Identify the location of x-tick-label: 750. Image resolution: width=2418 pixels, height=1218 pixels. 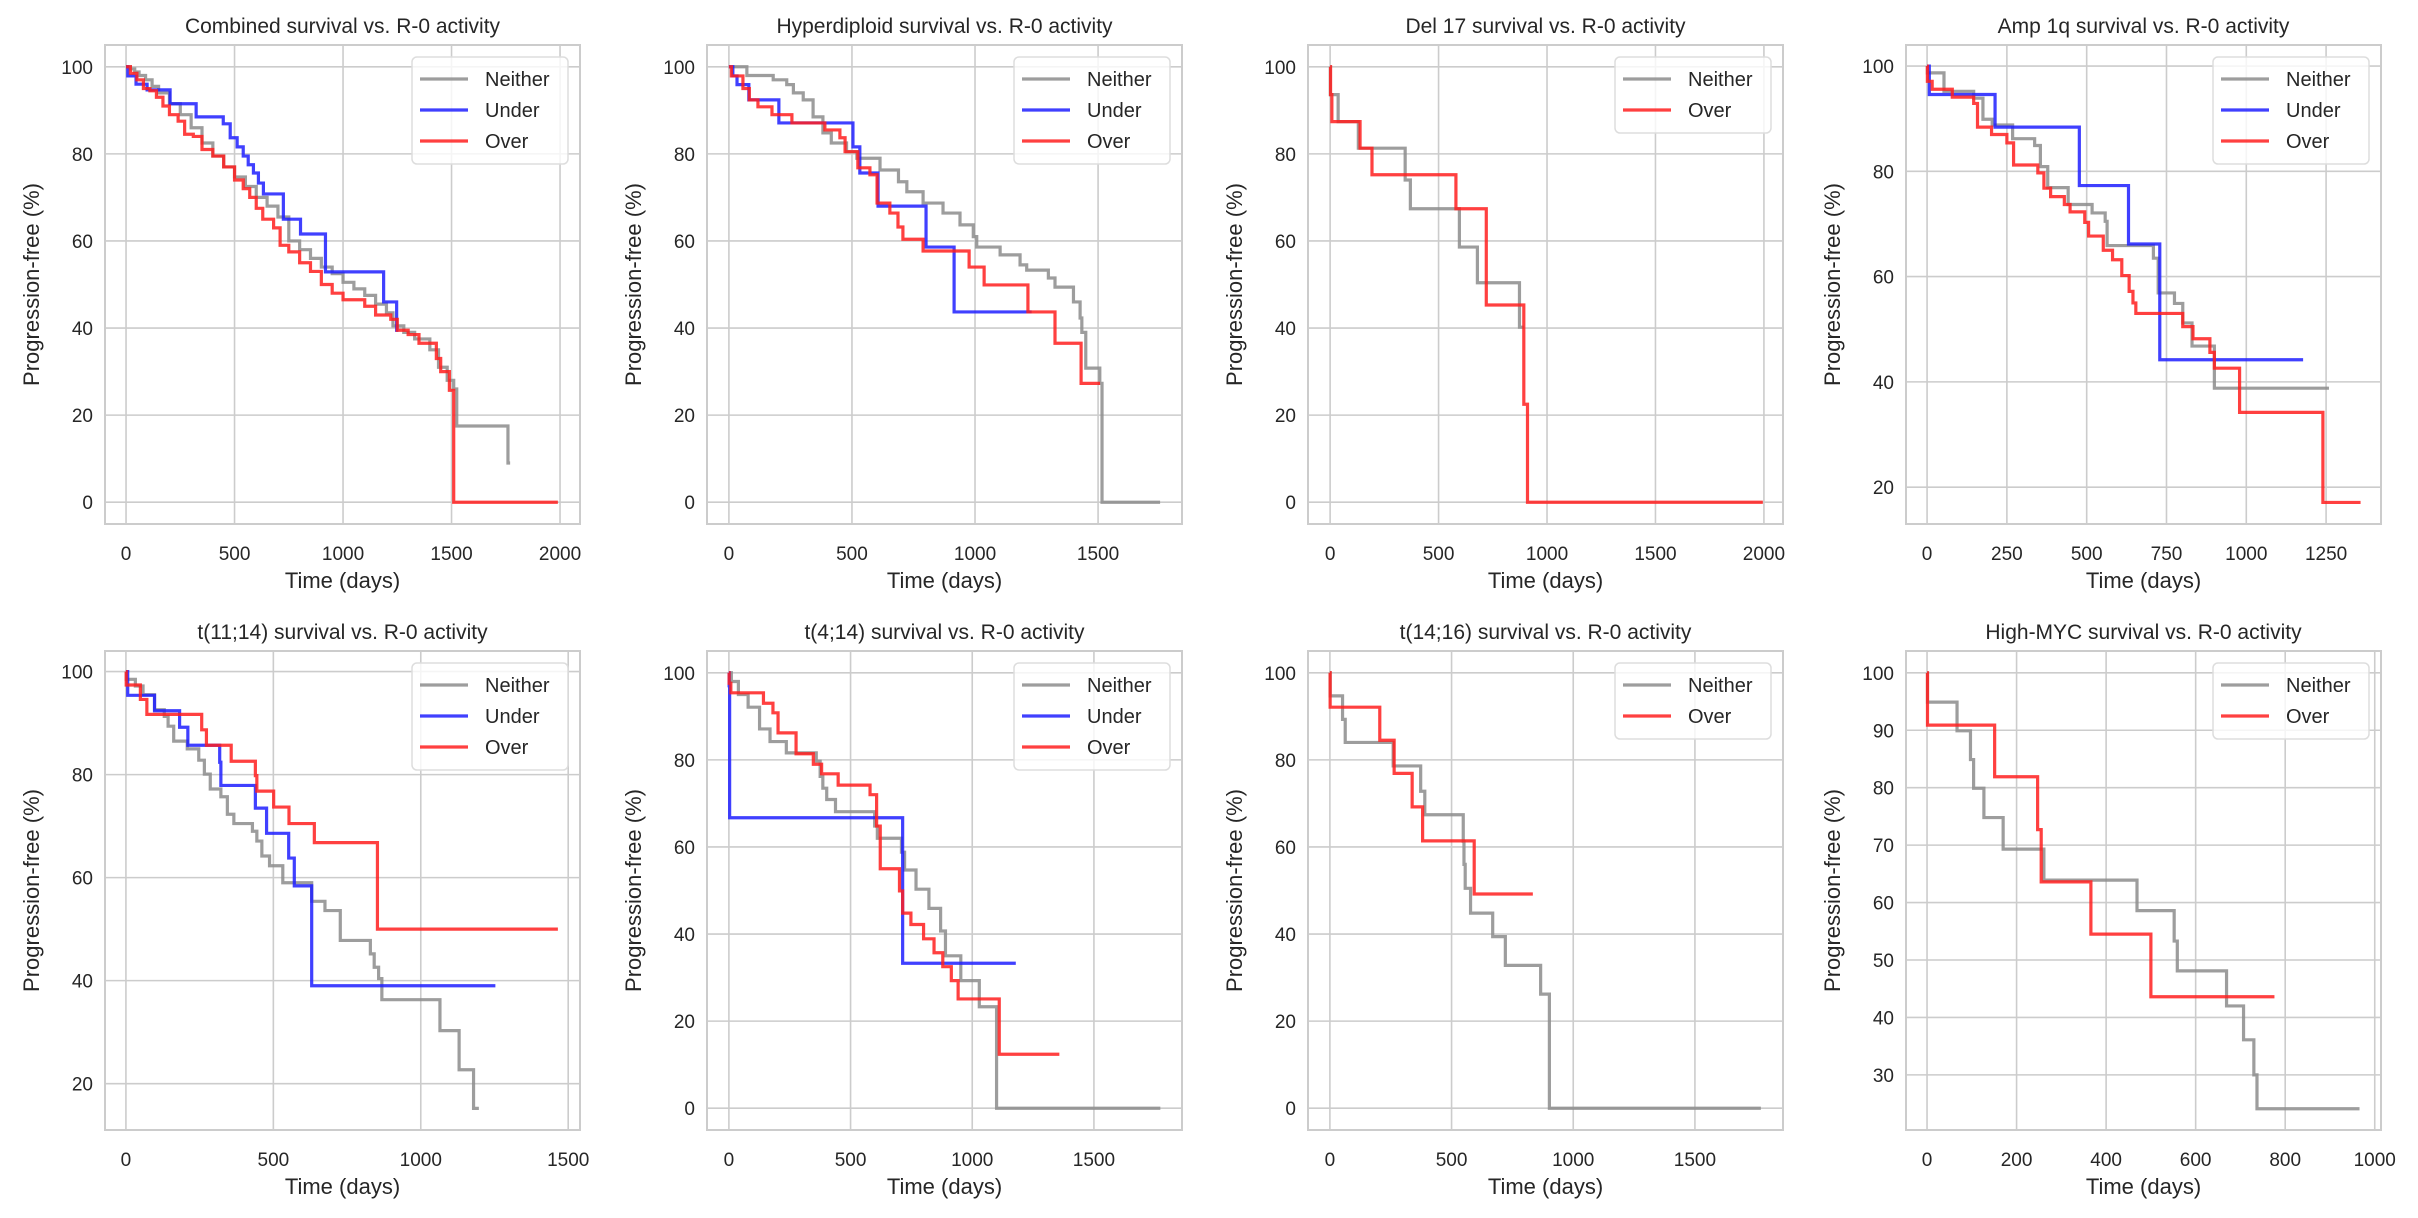
(2167, 554).